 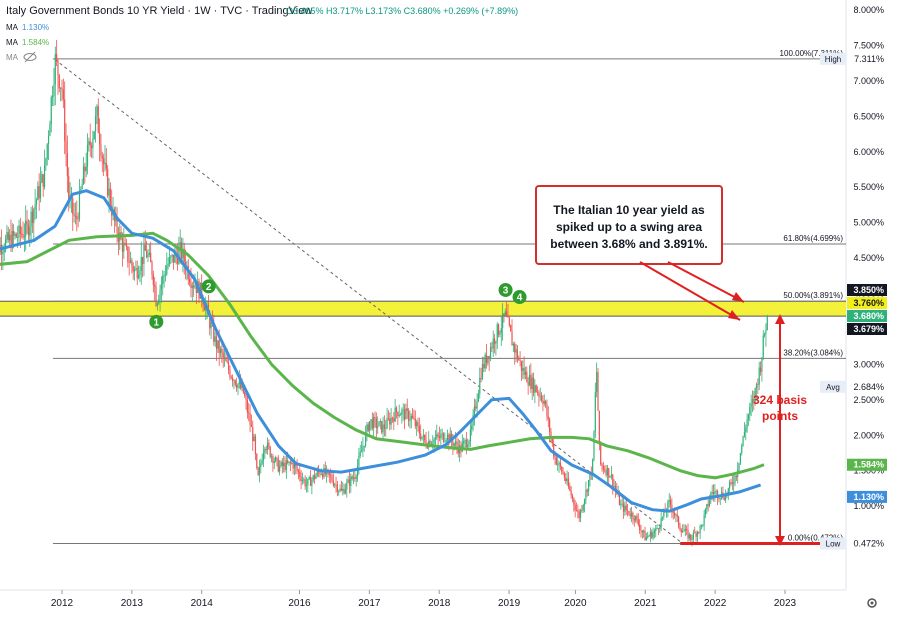 I want to click on y-tick-5: 5.500%, so click(x=868, y=187).